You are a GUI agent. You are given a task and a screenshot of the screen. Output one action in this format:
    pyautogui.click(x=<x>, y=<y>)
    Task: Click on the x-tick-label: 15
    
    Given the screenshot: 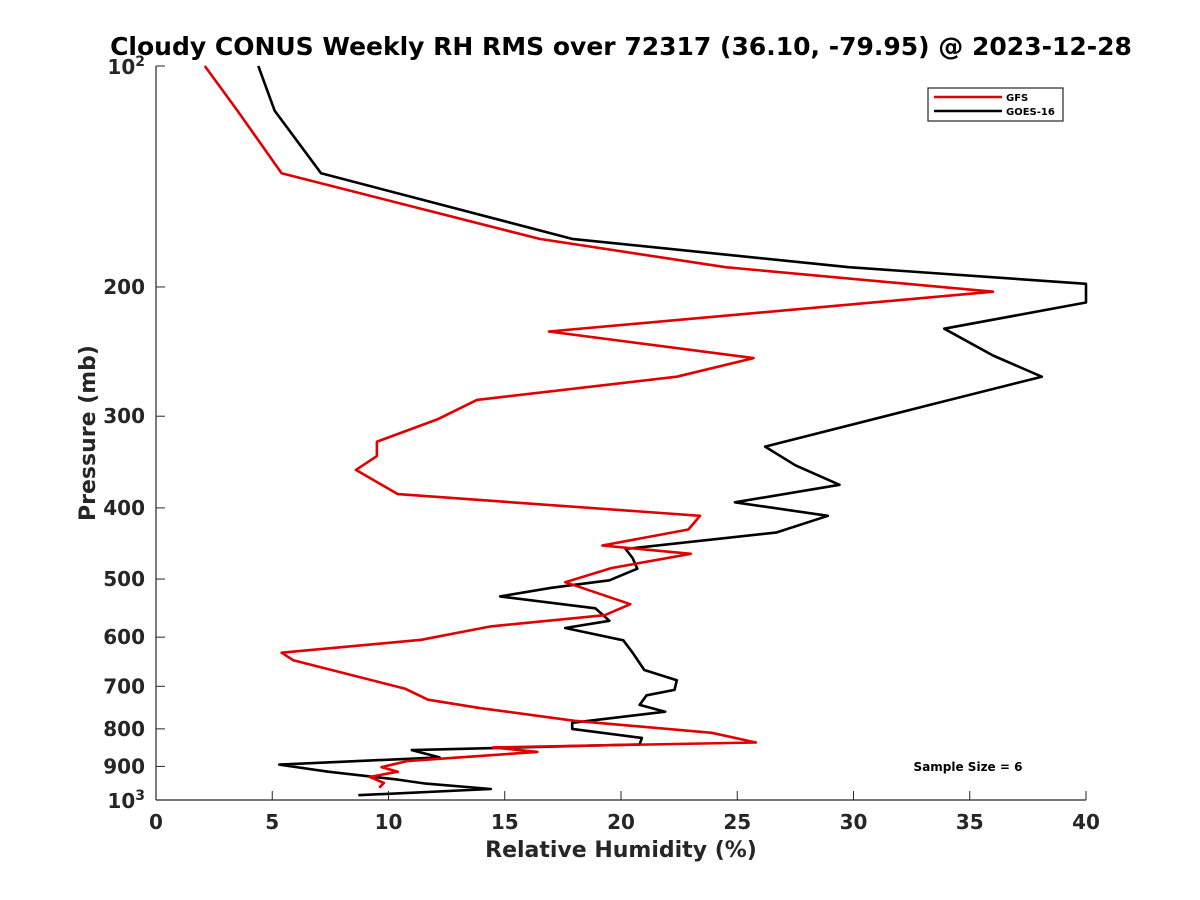 What is the action you would take?
    pyautogui.click(x=505, y=822)
    